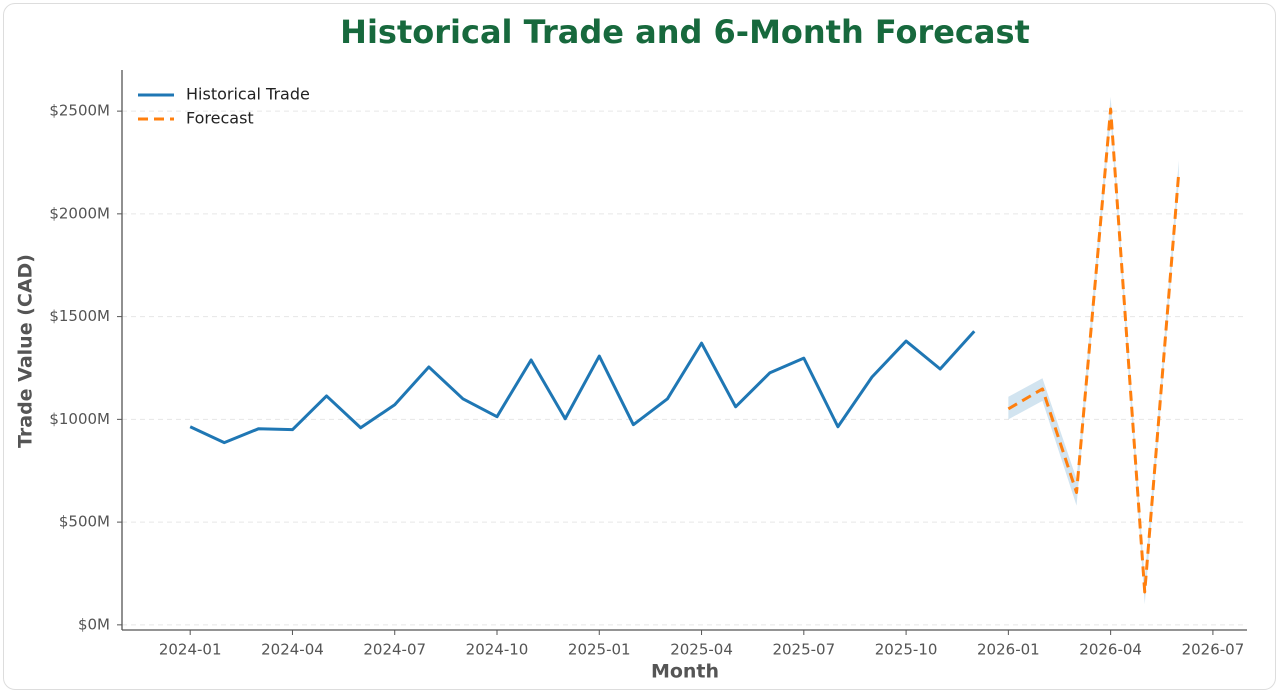 This screenshot has width=1279, height=693. What do you see at coordinates (701, 650) in the screenshot?
I see `x-tick-label: 2025-04` at bounding box center [701, 650].